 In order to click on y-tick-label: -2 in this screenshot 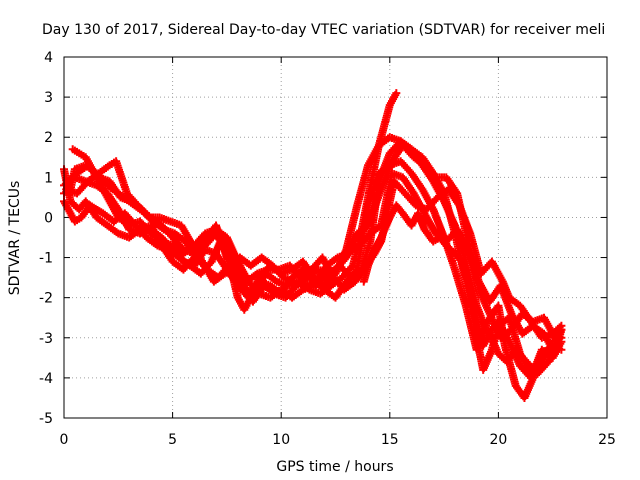, I will do `click(46, 299)`.